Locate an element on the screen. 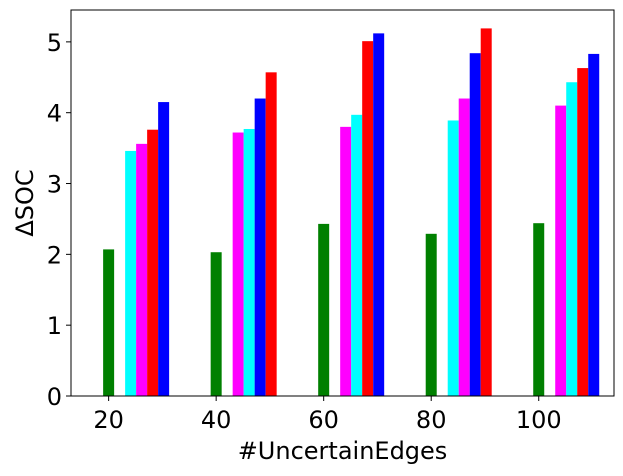  x-tick-label: 60 is located at coordinates (323, 420).